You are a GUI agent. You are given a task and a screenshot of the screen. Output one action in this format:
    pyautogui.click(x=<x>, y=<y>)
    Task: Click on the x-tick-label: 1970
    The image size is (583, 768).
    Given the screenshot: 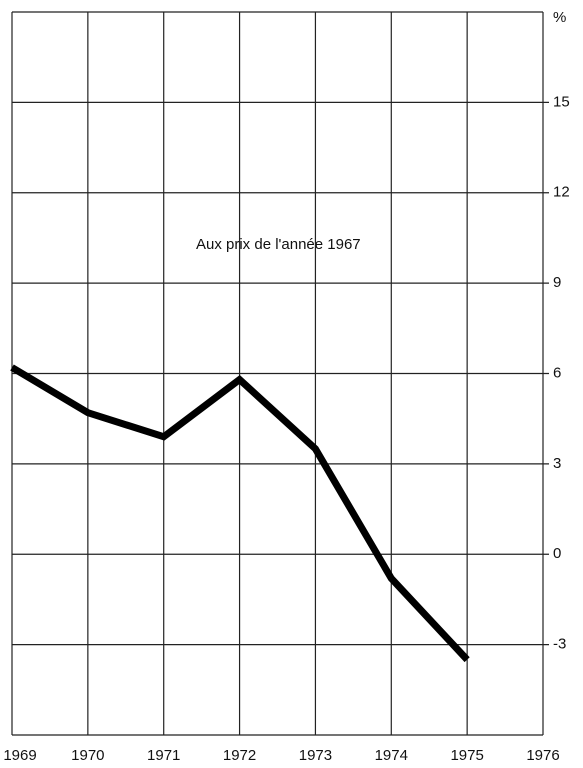 What is the action you would take?
    pyautogui.click(x=87, y=755)
    